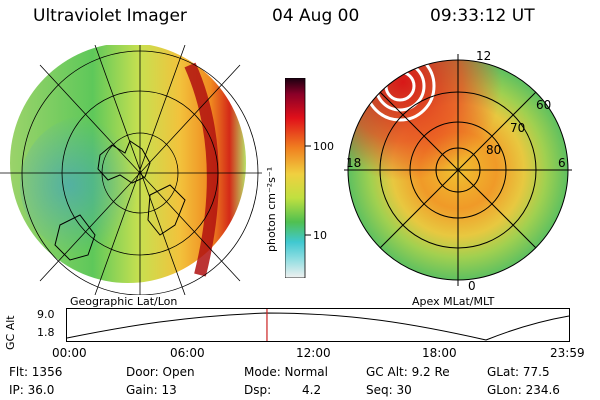  What do you see at coordinates (483, 56) in the screenshot?
I see `mlt-label-12: 12` at bounding box center [483, 56].